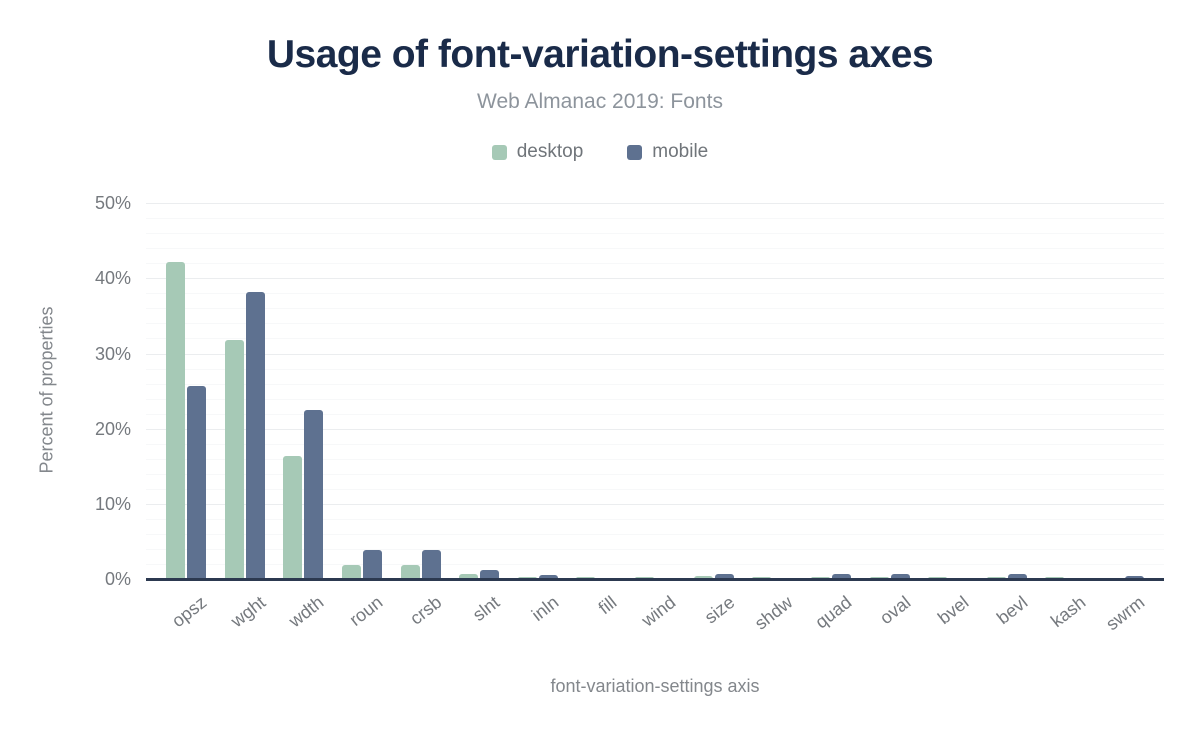 The width and height of the screenshot is (1200, 742). Describe the element at coordinates (112, 203) in the screenshot. I see `y-tick-label: 50%` at that location.